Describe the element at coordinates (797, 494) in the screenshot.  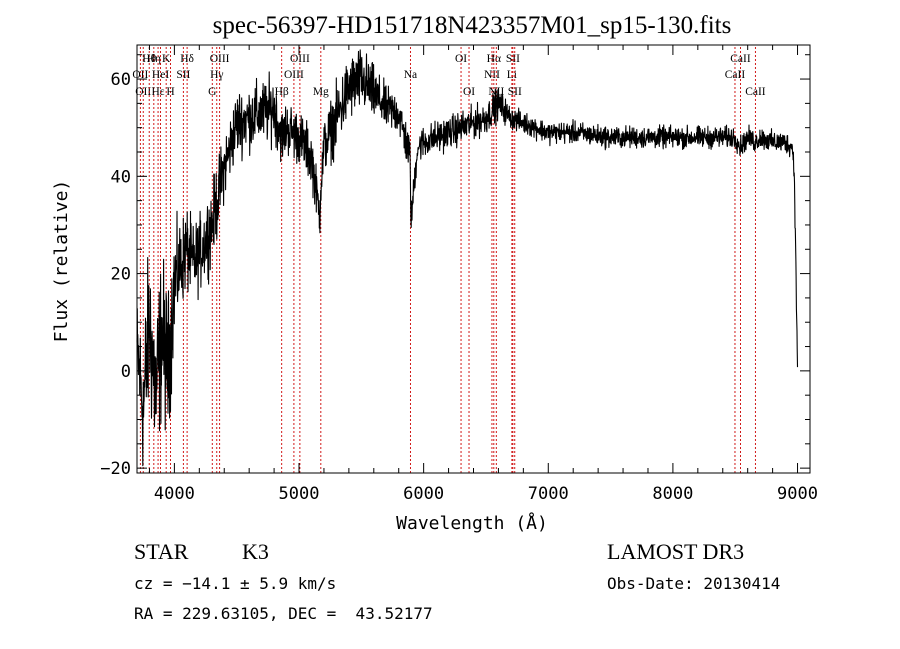
I see `x-tick-label: 9000` at that location.